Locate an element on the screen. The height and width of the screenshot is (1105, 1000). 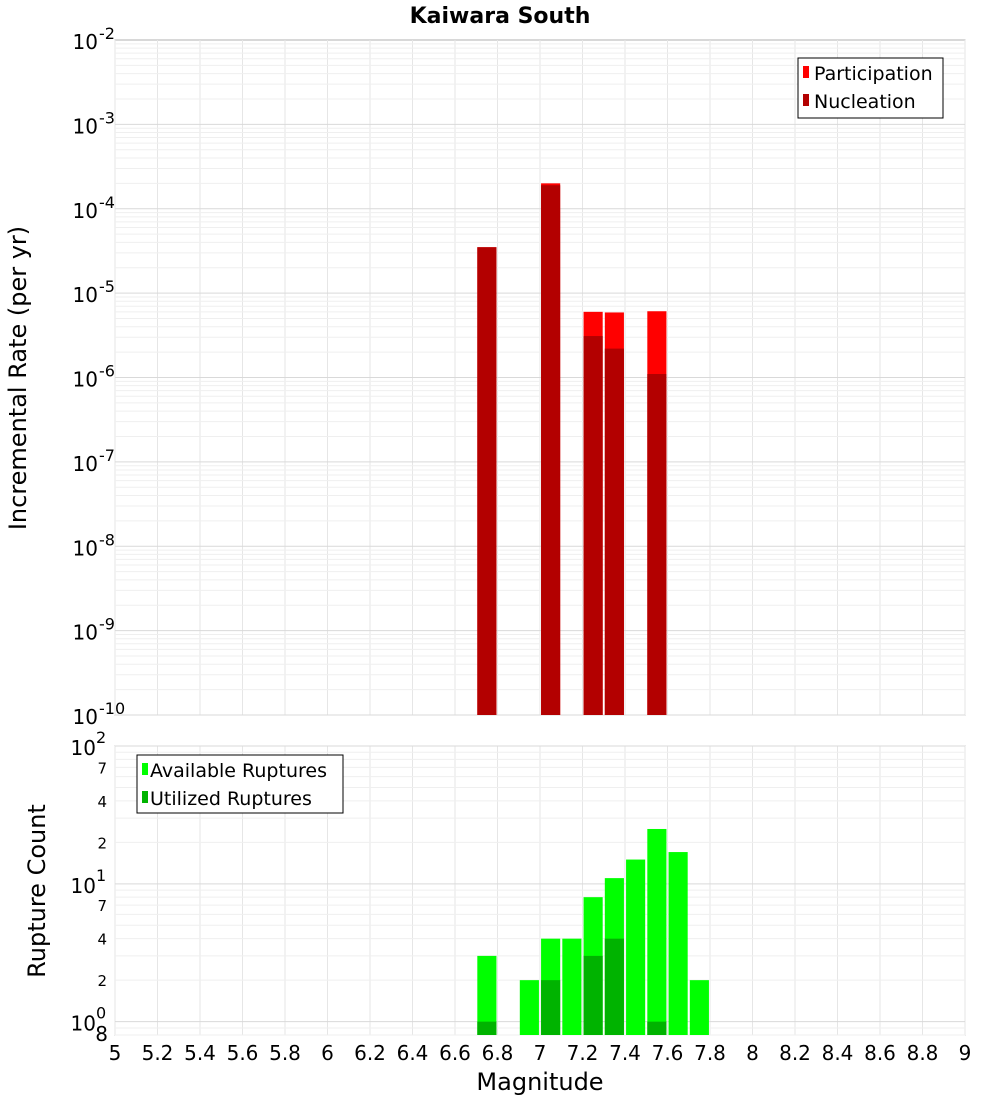
count-y-tick-exponent: 0 is located at coordinates (101, 1013).